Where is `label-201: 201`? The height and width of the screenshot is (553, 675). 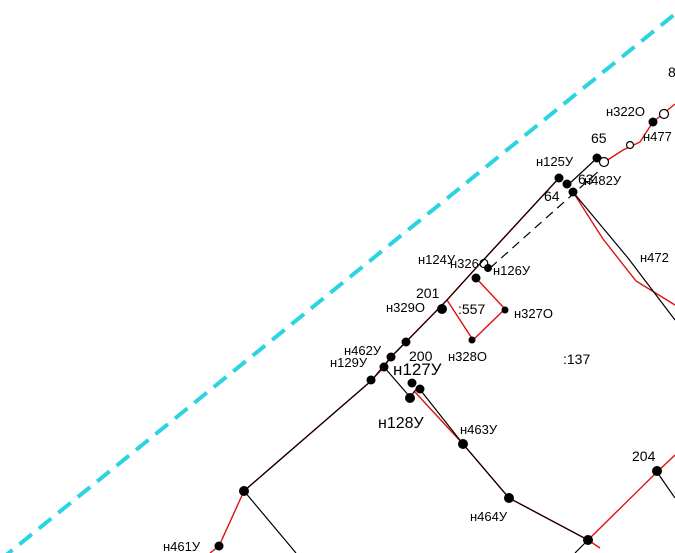
label-201: 201 is located at coordinates (428, 293).